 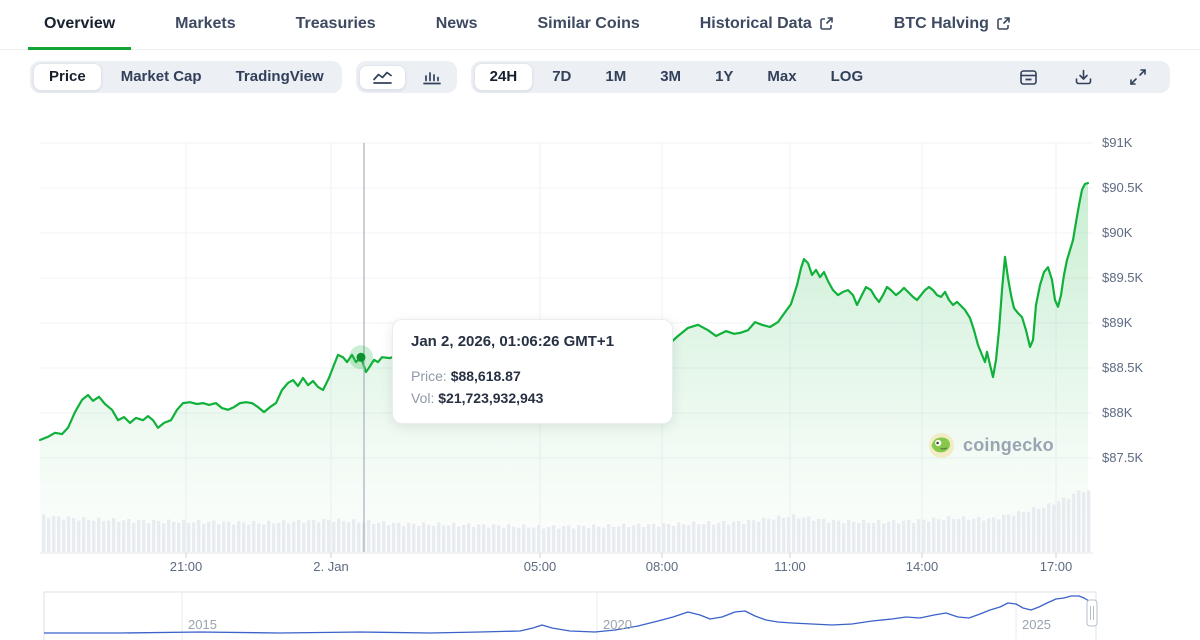 I want to click on range-button-3m: 3M, so click(x=670, y=77).